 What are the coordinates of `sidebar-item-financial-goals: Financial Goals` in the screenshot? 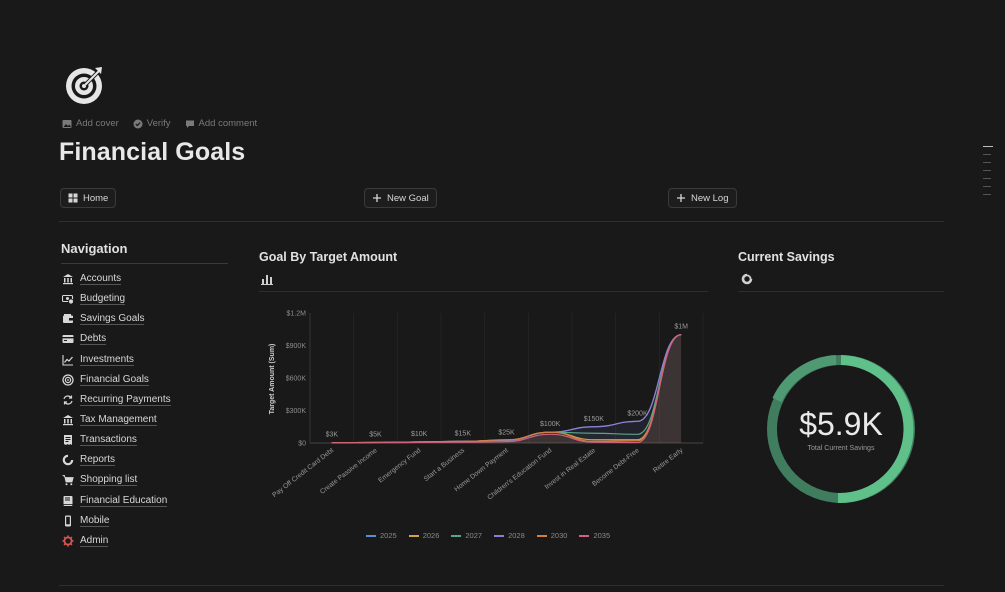 It's located at (116, 380).